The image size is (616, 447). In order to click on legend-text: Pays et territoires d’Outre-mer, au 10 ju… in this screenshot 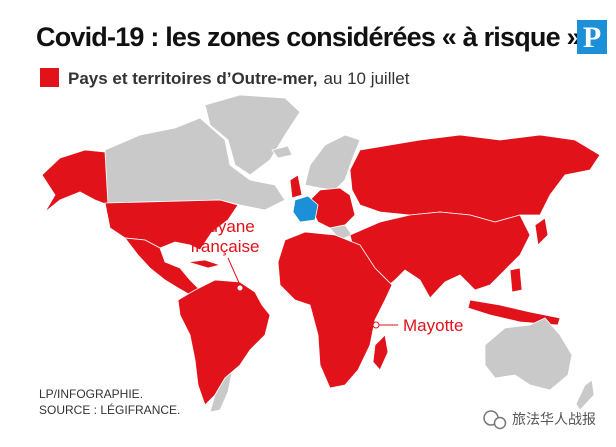, I will do `click(239, 78)`.